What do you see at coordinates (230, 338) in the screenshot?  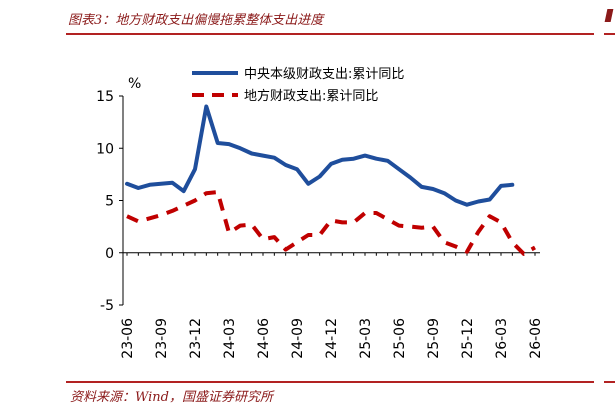 I see `x-tick-label: 24-03` at bounding box center [230, 338].